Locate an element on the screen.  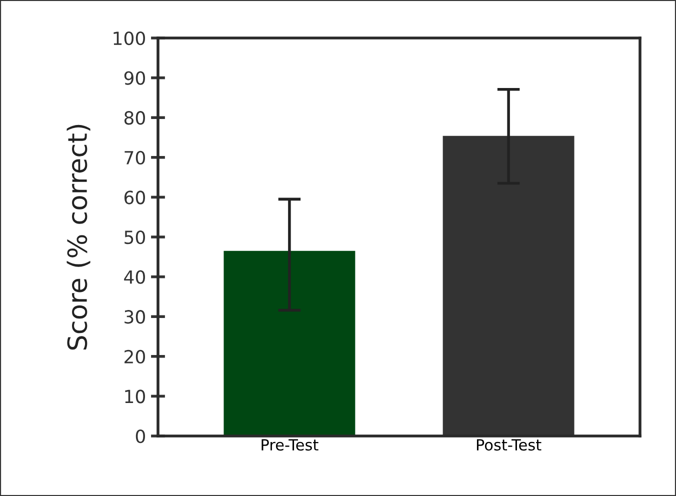
x-tick-label: Pre-Test is located at coordinates (290, 445).